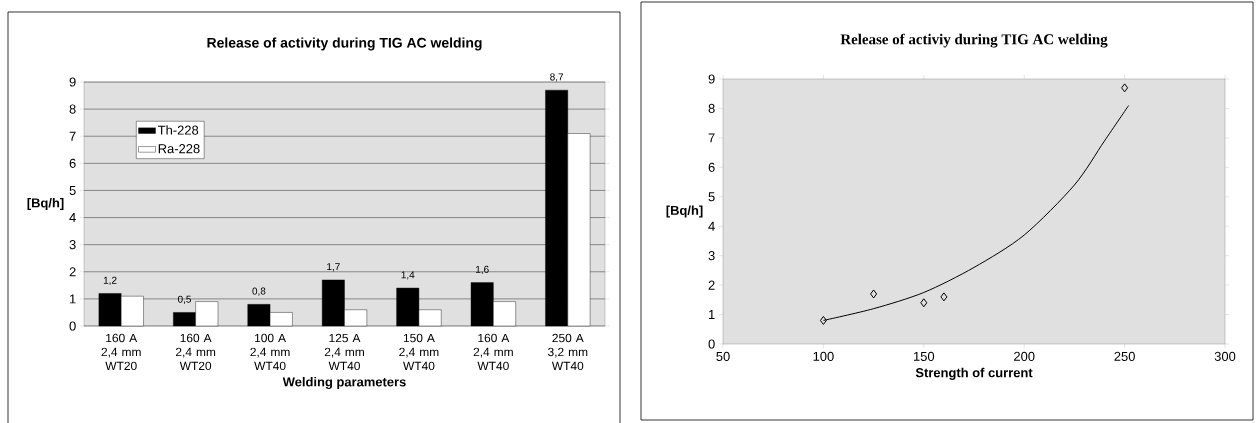 The width and height of the screenshot is (1256, 423). Describe the element at coordinates (178, 130) in the screenshot. I see `legend-label: Th-228` at that location.